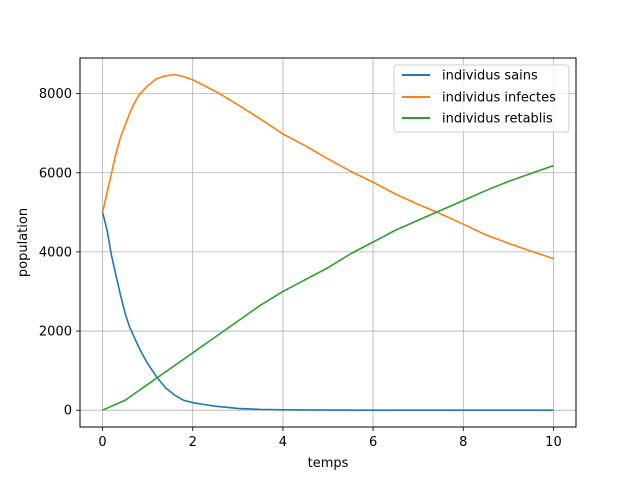 The height and width of the screenshot is (480, 640). Describe the element at coordinates (283, 442) in the screenshot. I see `x-tick-label: 4` at that location.